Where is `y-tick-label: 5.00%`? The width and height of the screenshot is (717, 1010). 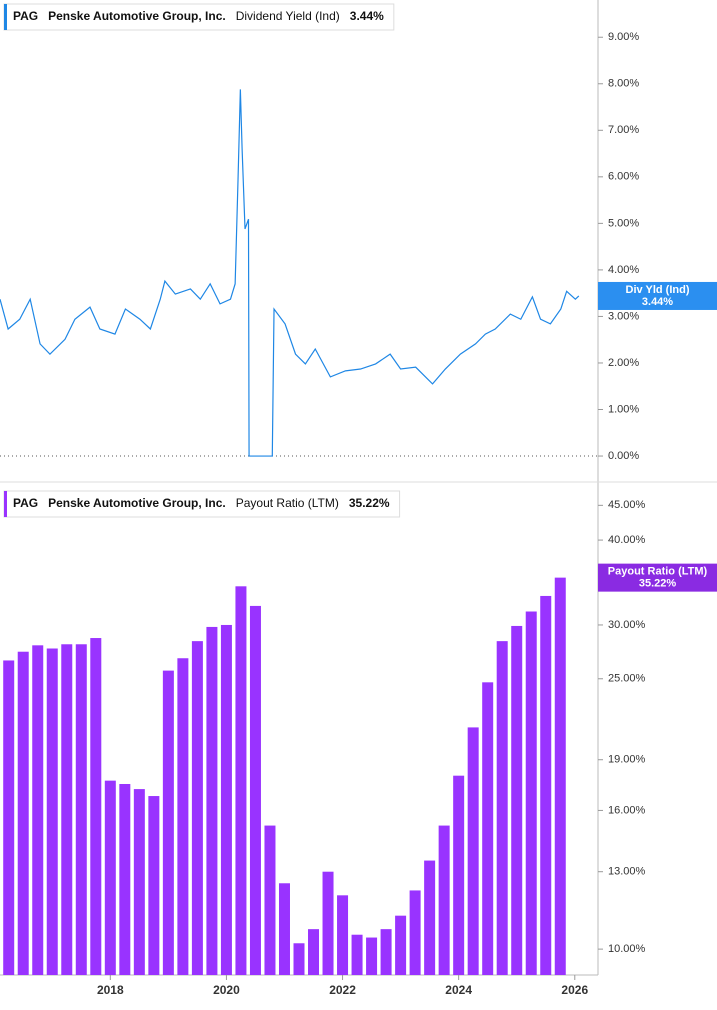
y-tick-label: 5.00% is located at coordinates (623, 223).